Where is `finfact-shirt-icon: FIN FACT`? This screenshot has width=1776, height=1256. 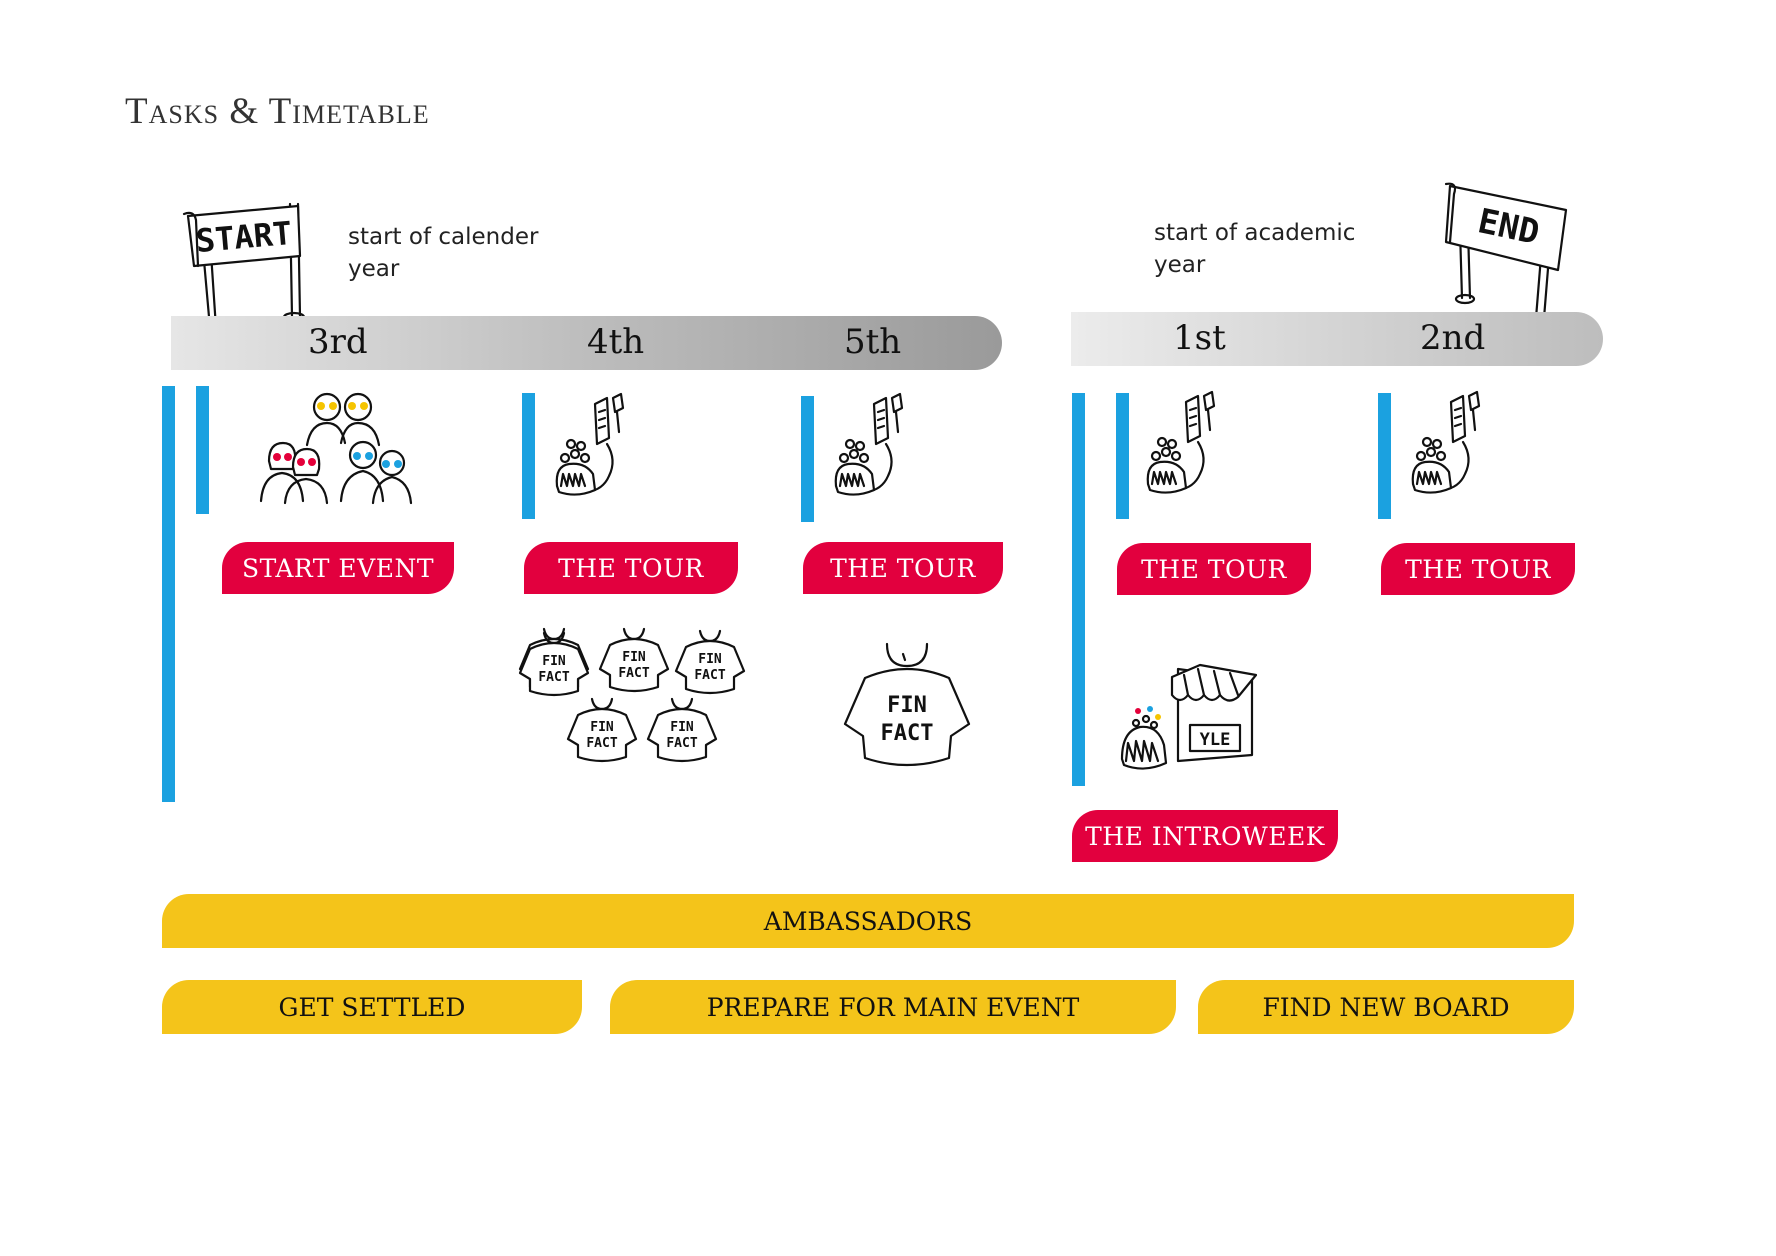
finfact-shirt-icon: FIN FACT is located at coordinates (907, 704).